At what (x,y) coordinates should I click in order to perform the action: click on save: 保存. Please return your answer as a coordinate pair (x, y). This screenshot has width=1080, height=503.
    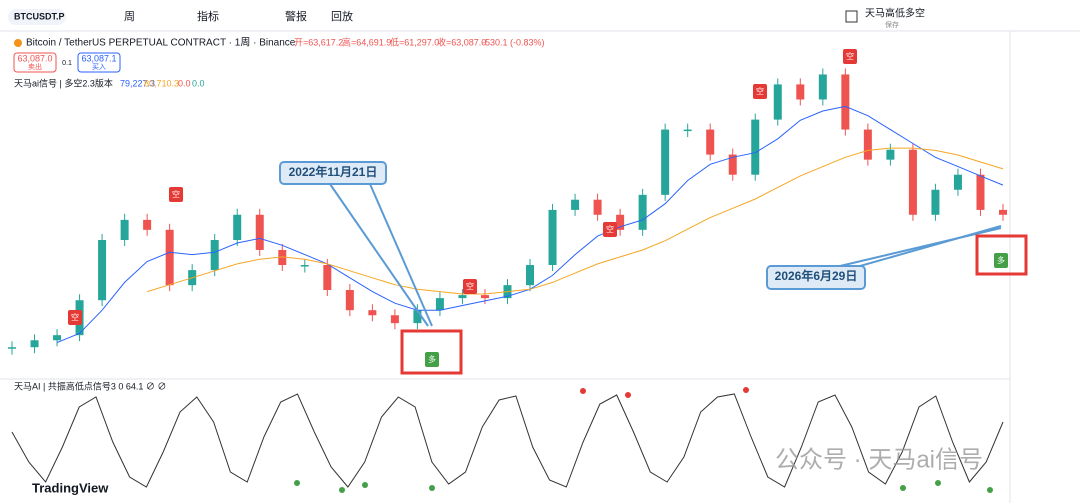
    Looking at the image, I should click on (892, 24).